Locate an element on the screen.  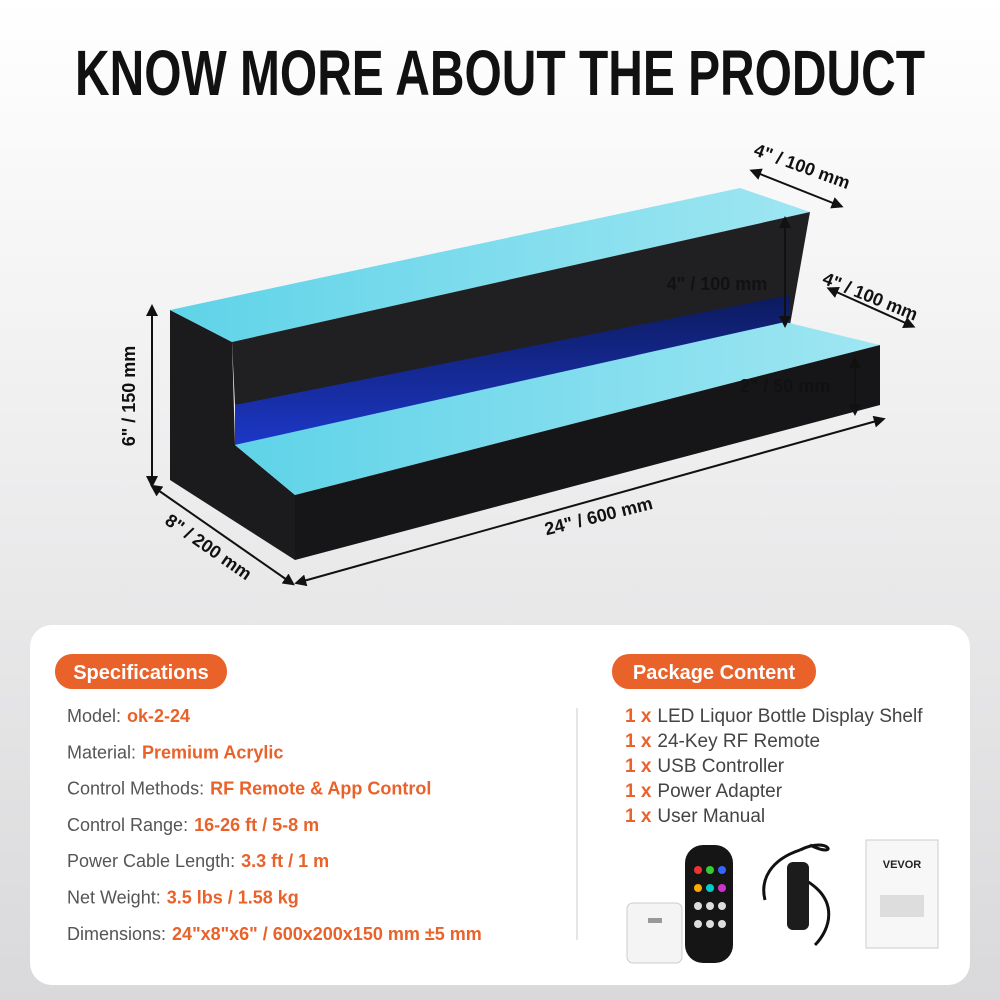
dimension-label: 4" / 100 mm is located at coordinates (717, 284).